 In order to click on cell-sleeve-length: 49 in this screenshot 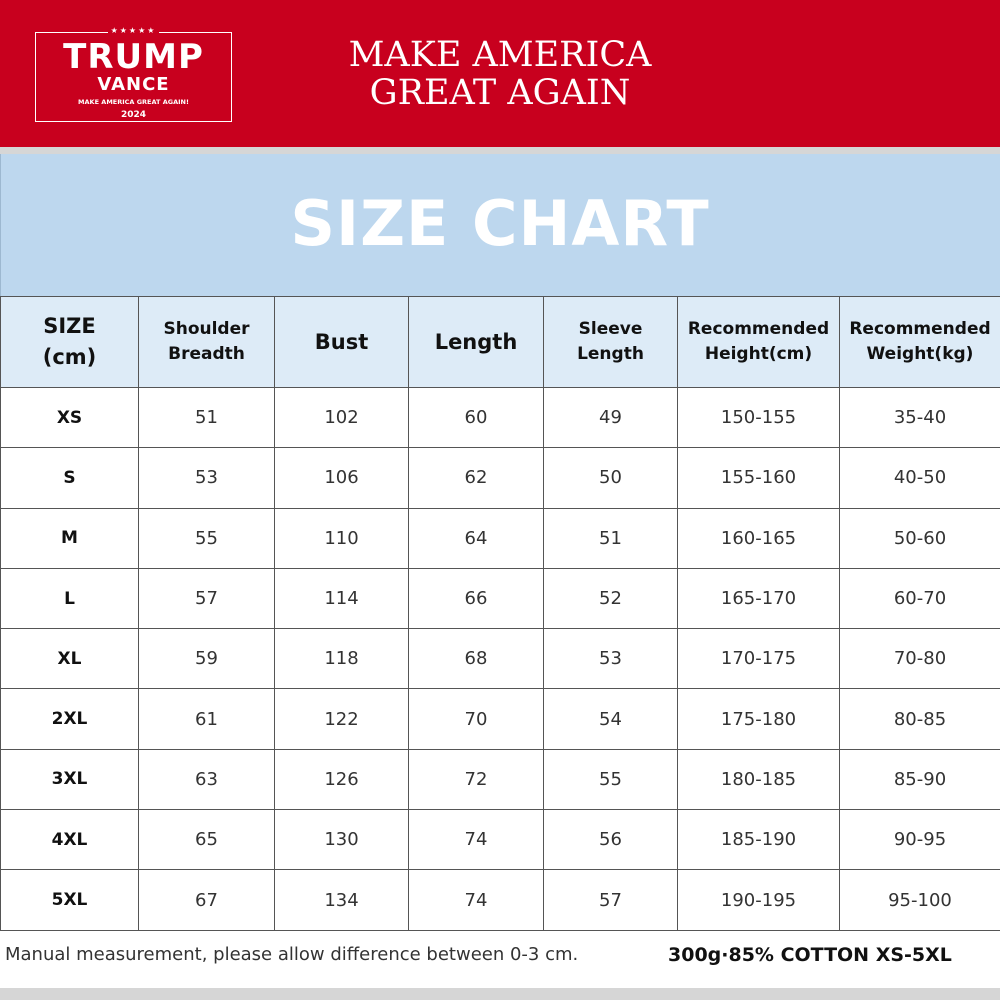, I will do `click(610, 417)`.